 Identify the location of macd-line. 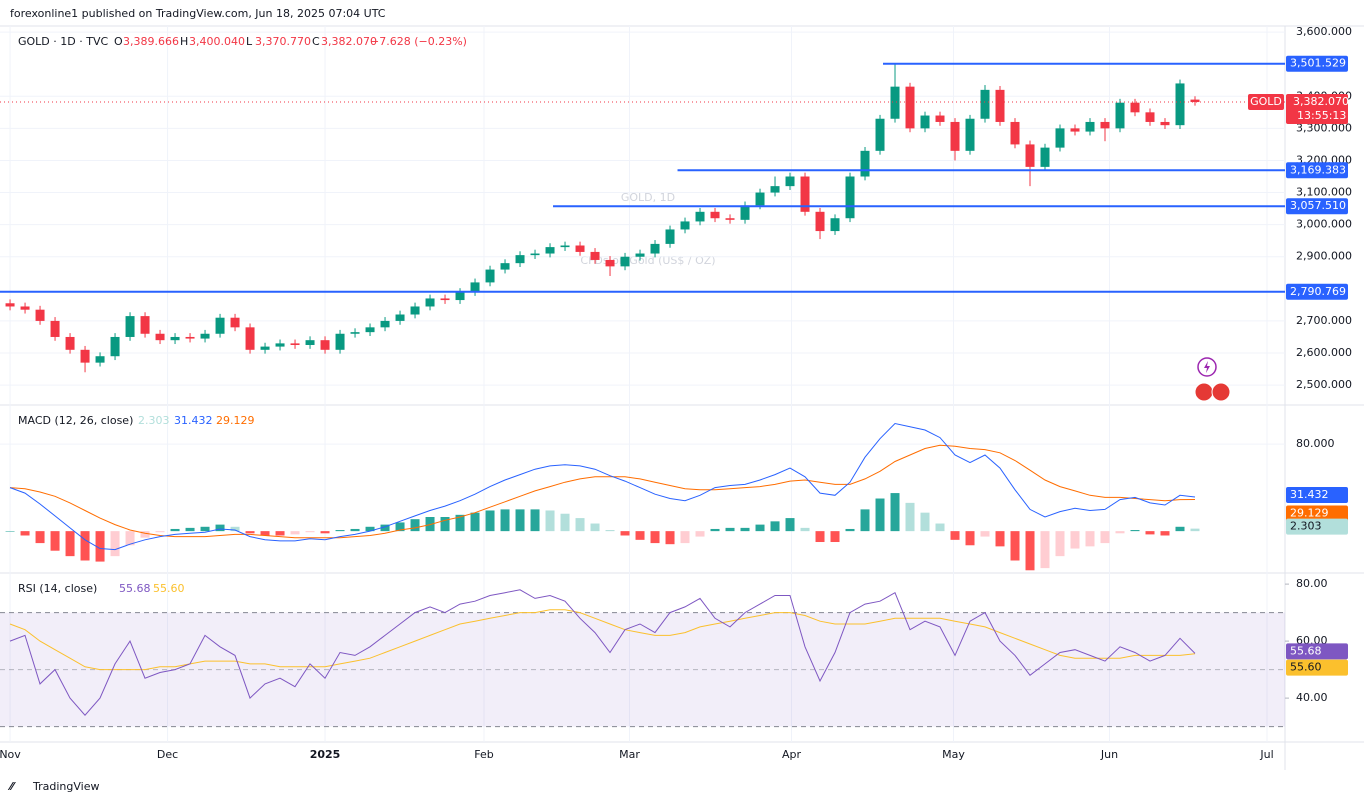
(602, 486).